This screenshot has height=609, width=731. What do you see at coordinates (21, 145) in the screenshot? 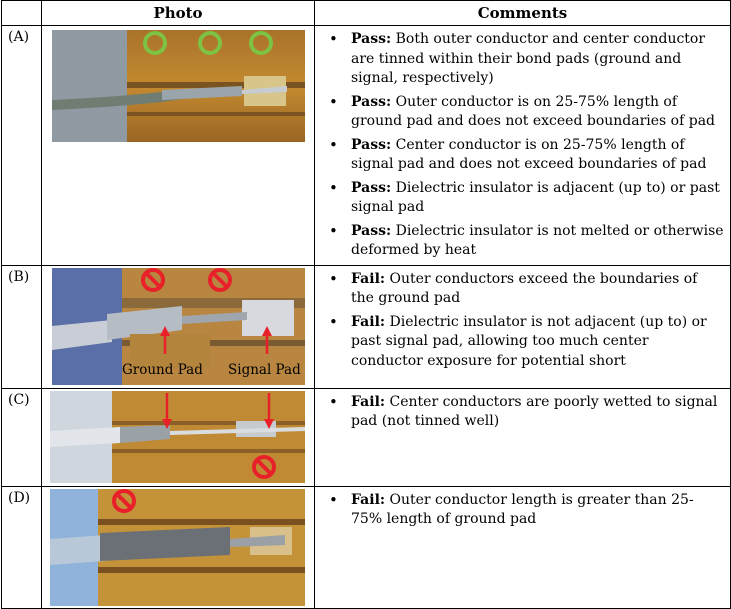
I see `row-label: (A)` at bounding box center [21, 145].